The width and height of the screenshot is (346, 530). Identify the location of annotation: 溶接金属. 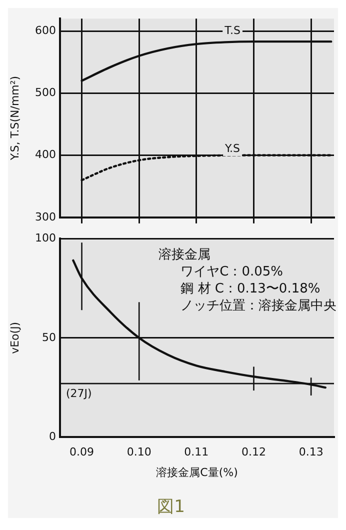
(184, 254).